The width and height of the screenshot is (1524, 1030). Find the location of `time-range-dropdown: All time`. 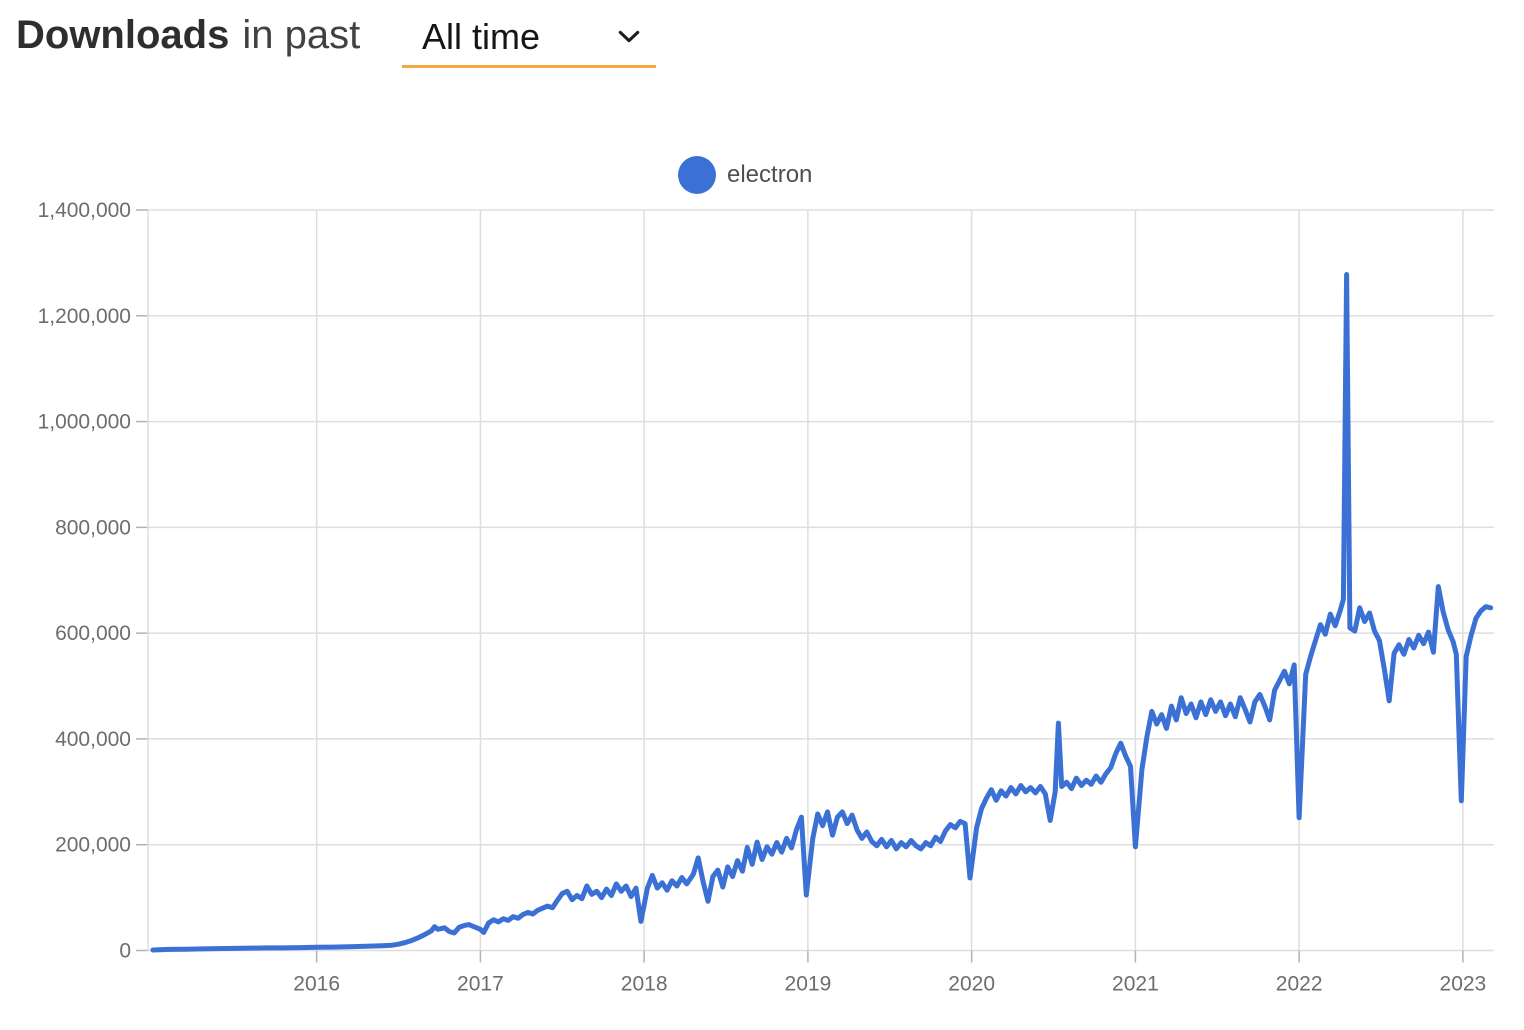

time-range-dropdown: All time is located at coordinates (529, 38).